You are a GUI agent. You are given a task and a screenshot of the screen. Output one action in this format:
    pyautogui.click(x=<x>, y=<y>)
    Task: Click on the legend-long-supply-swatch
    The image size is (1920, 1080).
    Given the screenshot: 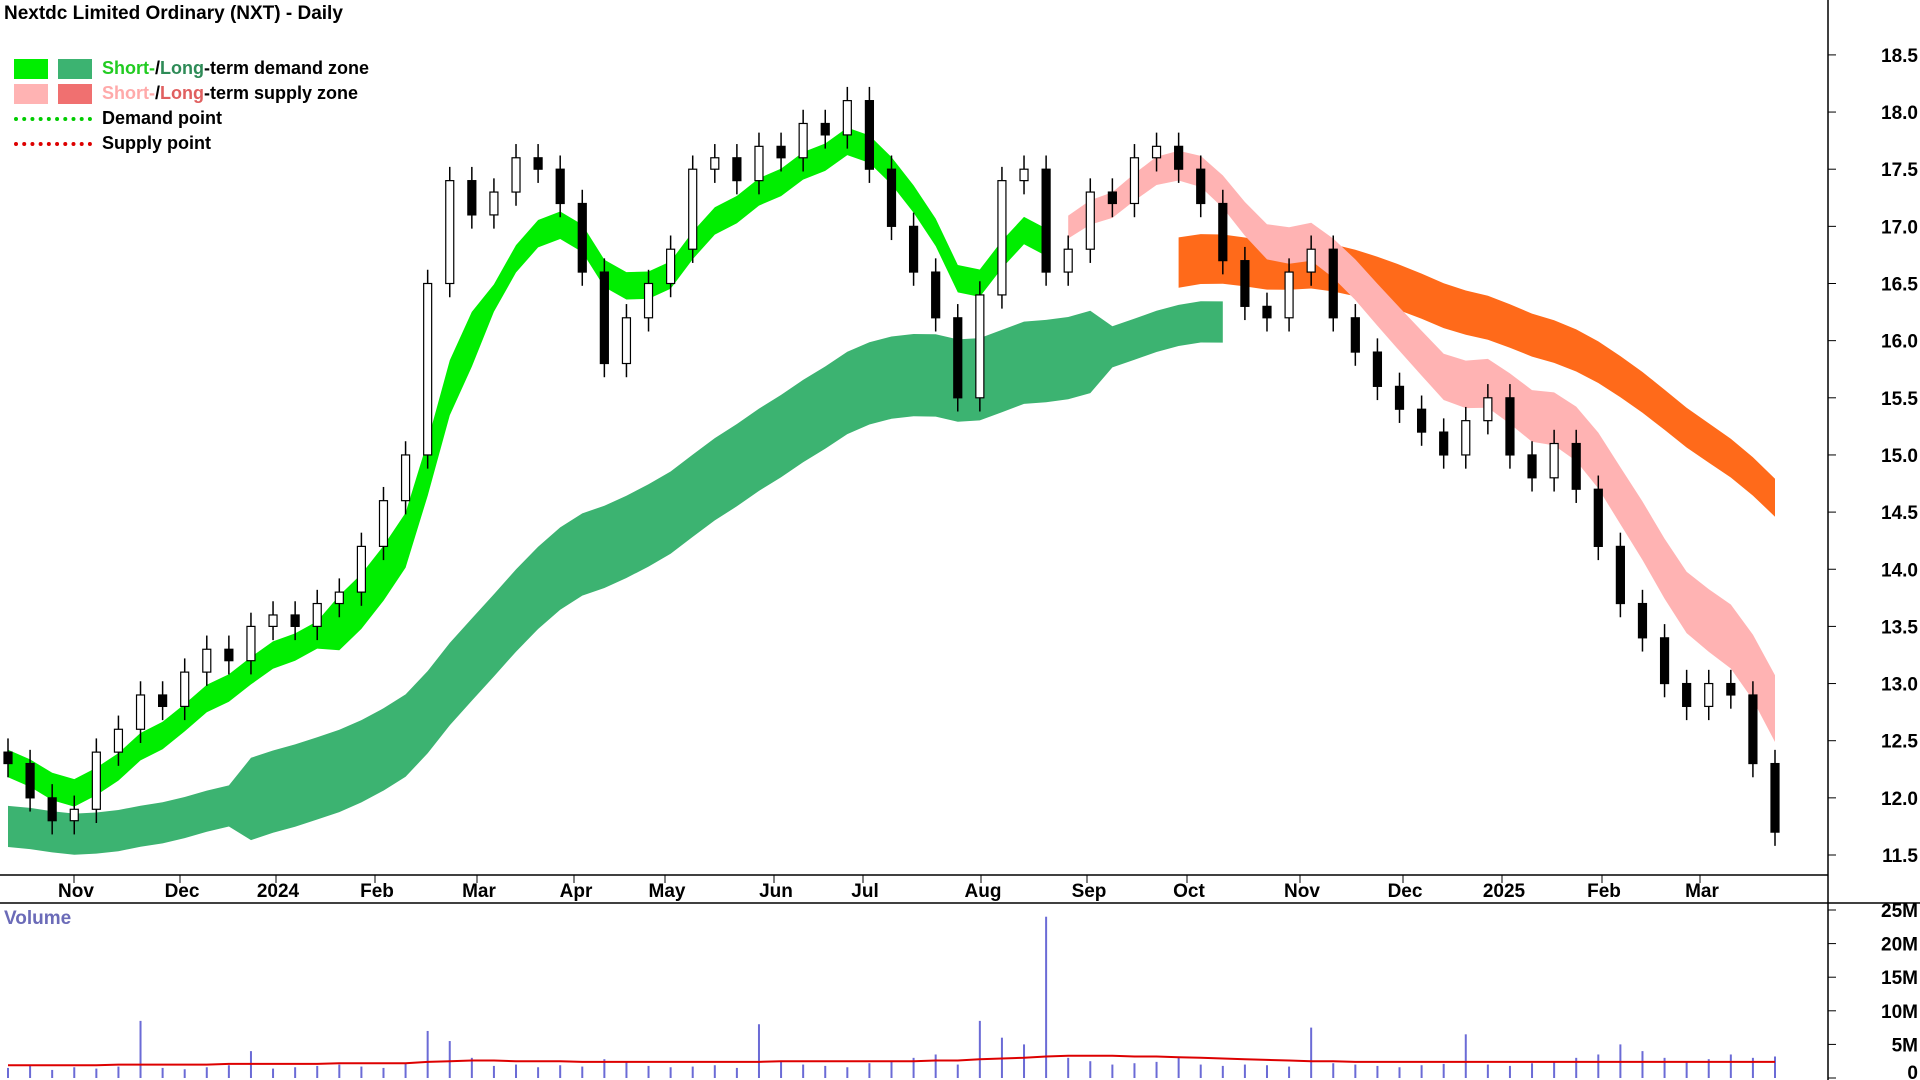 What is the action you would take?
    pyautogui.click(x=75, y=93)
    